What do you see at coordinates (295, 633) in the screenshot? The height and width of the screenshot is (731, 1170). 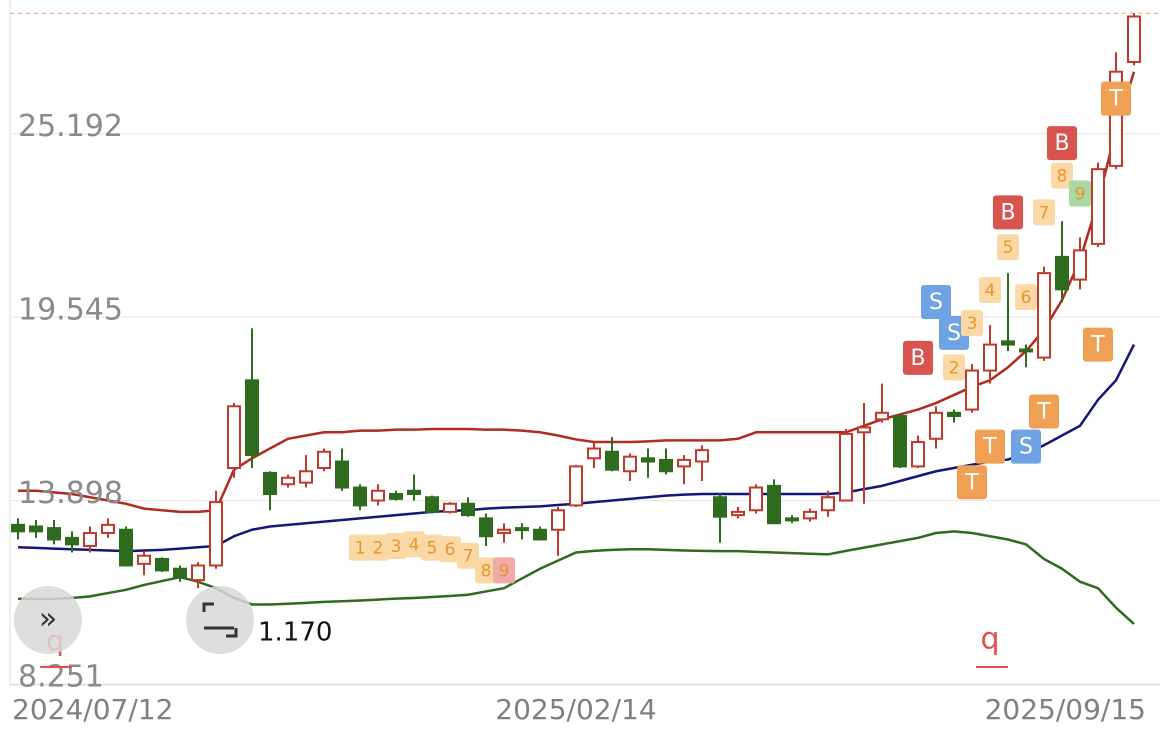 I see `low-label: 1.170` at bounding box center [295, 633].